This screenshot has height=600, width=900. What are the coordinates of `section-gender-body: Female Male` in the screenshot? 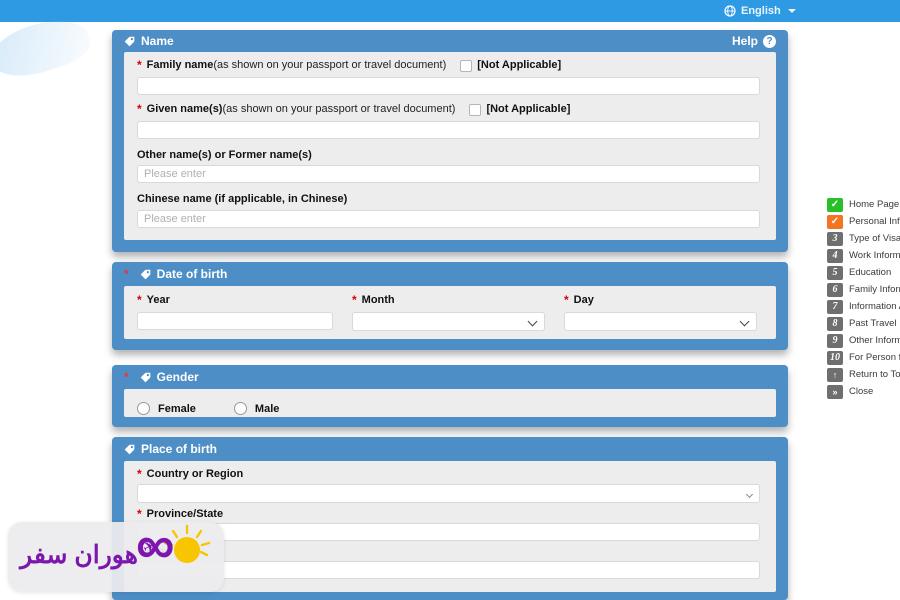 It's located at (450, 403).